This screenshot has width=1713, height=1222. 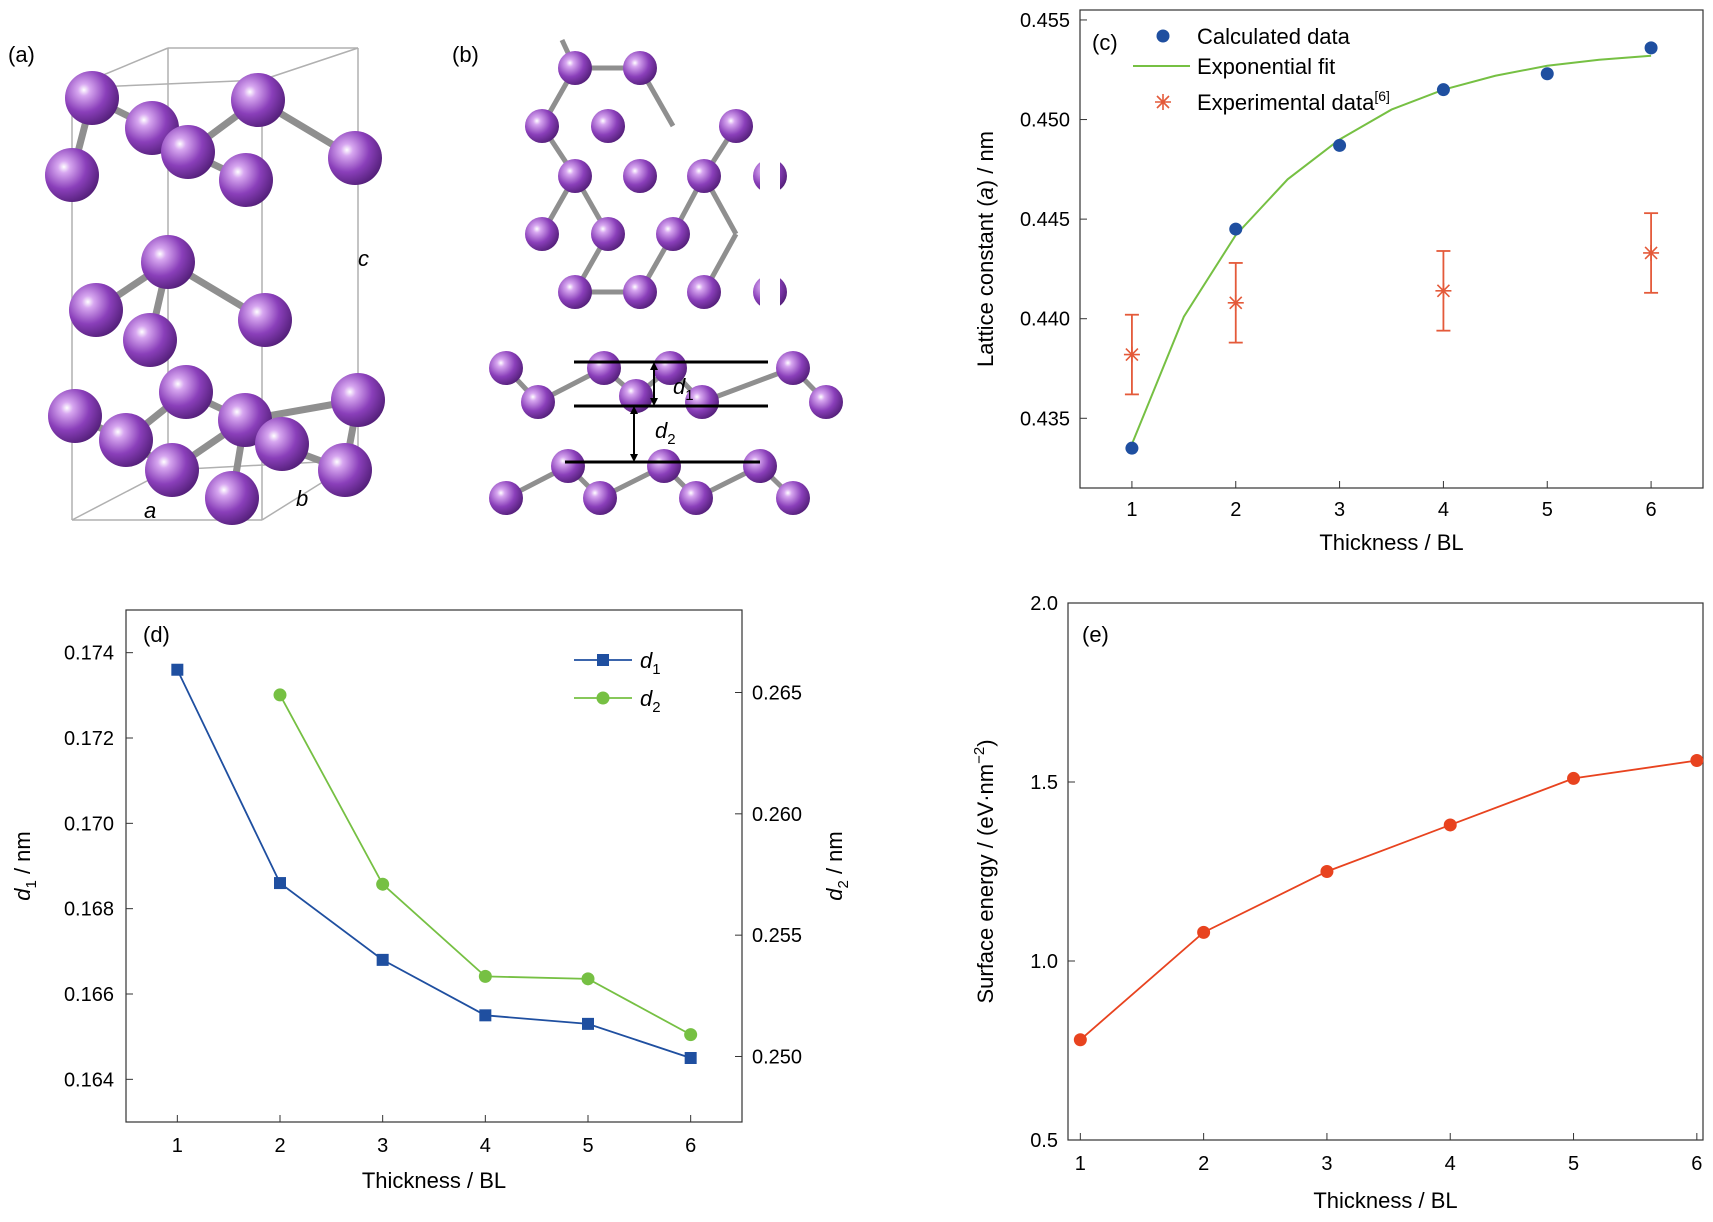 What do you see at coordinates (683, 389) in the screenshot?
I see `d1-label-symbol: d1` at bounding box center [683, 389].